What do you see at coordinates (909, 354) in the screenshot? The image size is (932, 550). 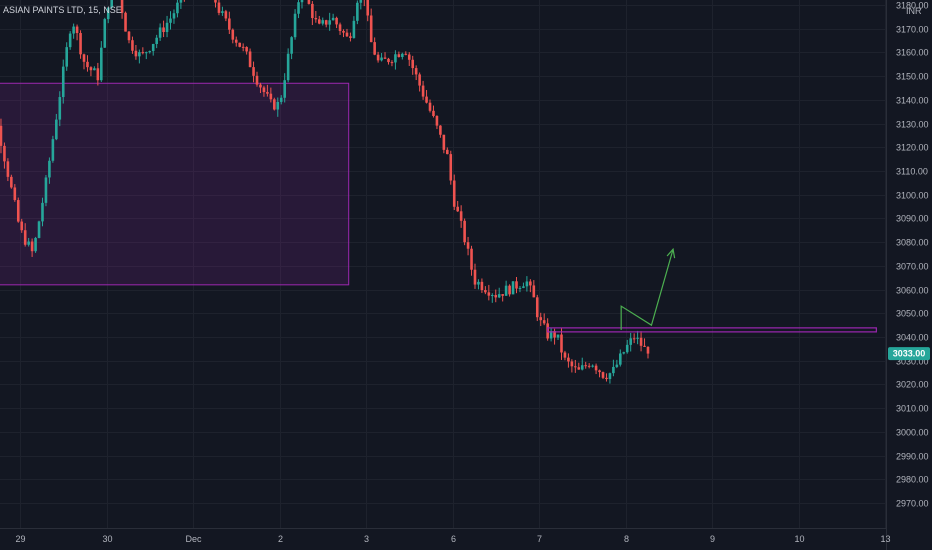 I see `last-price-marker: 3033.00` at bounding box center [909, 354].